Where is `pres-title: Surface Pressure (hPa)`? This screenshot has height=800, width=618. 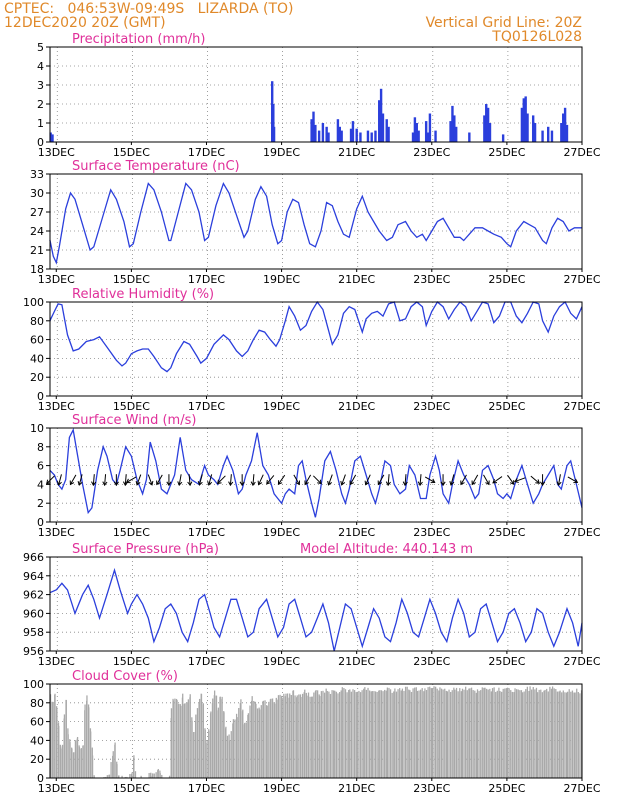 pres-title: Surface Pressure (hPa) is located at coordinates (145, 549).